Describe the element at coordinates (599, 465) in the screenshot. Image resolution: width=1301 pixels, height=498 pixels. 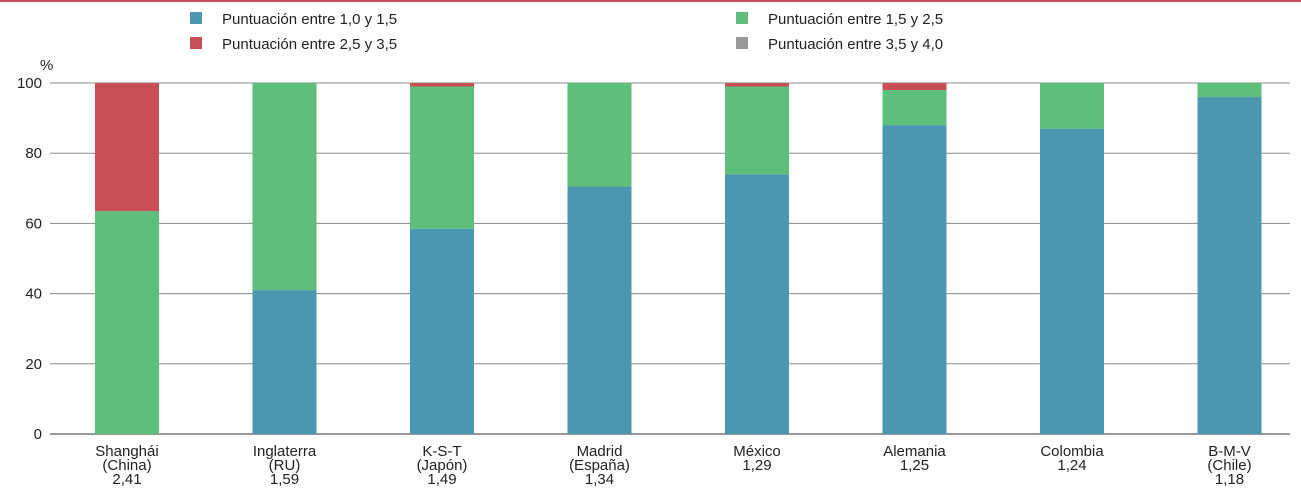
I see `category-label: (España)` at that location.